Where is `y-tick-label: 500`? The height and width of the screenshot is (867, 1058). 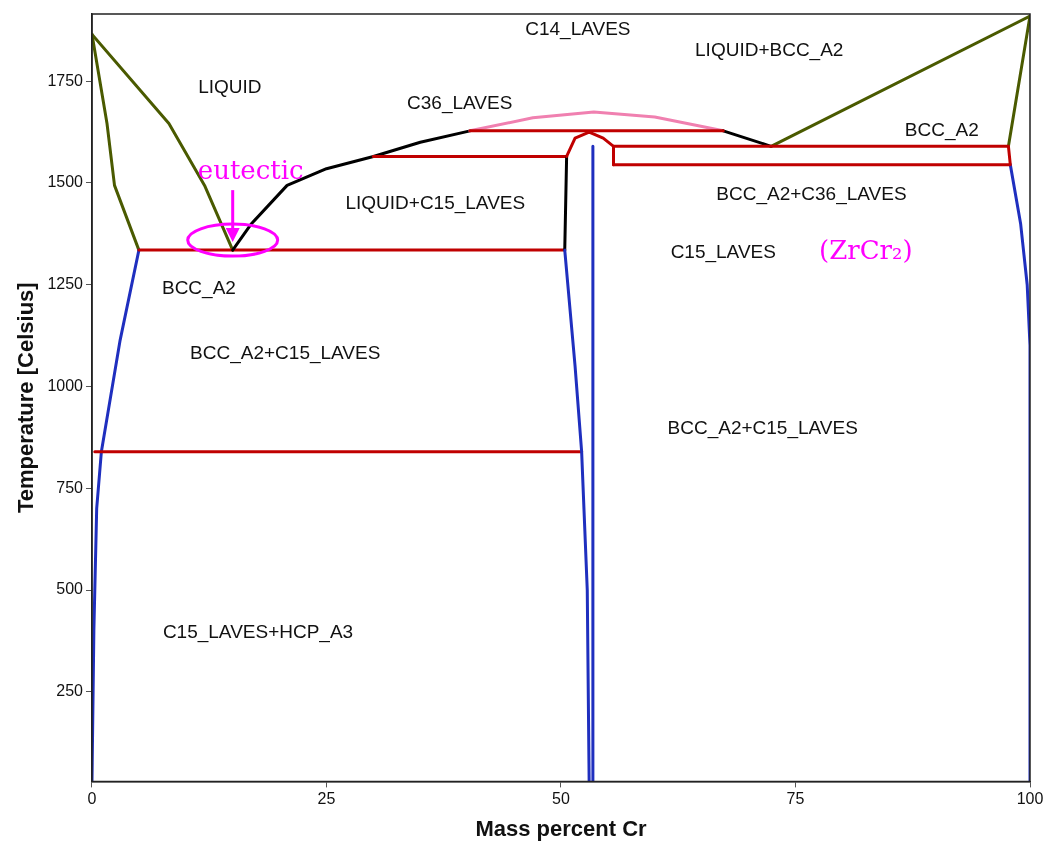
y-tick-label: 500 is located at coordinates (70, 589).